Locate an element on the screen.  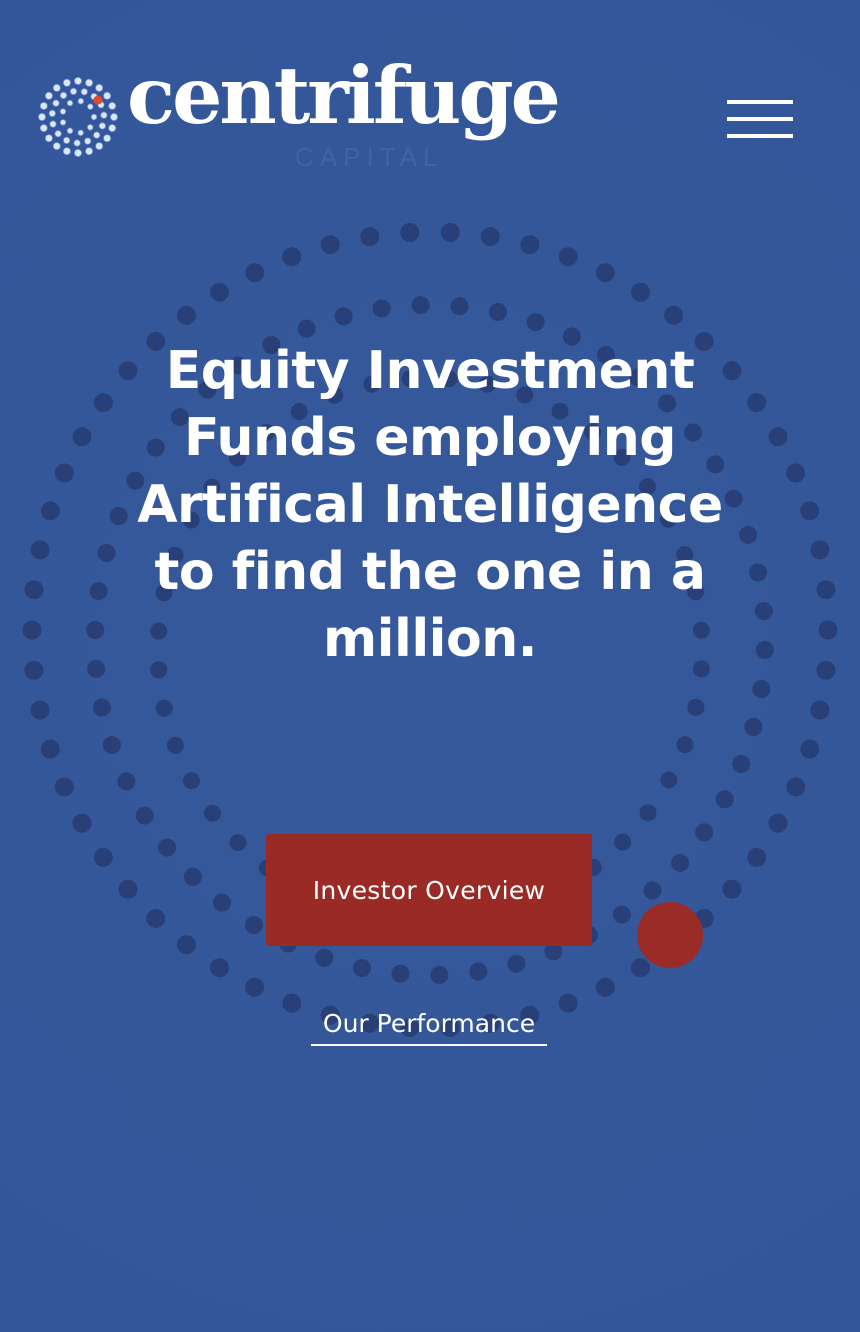
investor-overview-button: Investor Overview is located at coordinates (429, 890).